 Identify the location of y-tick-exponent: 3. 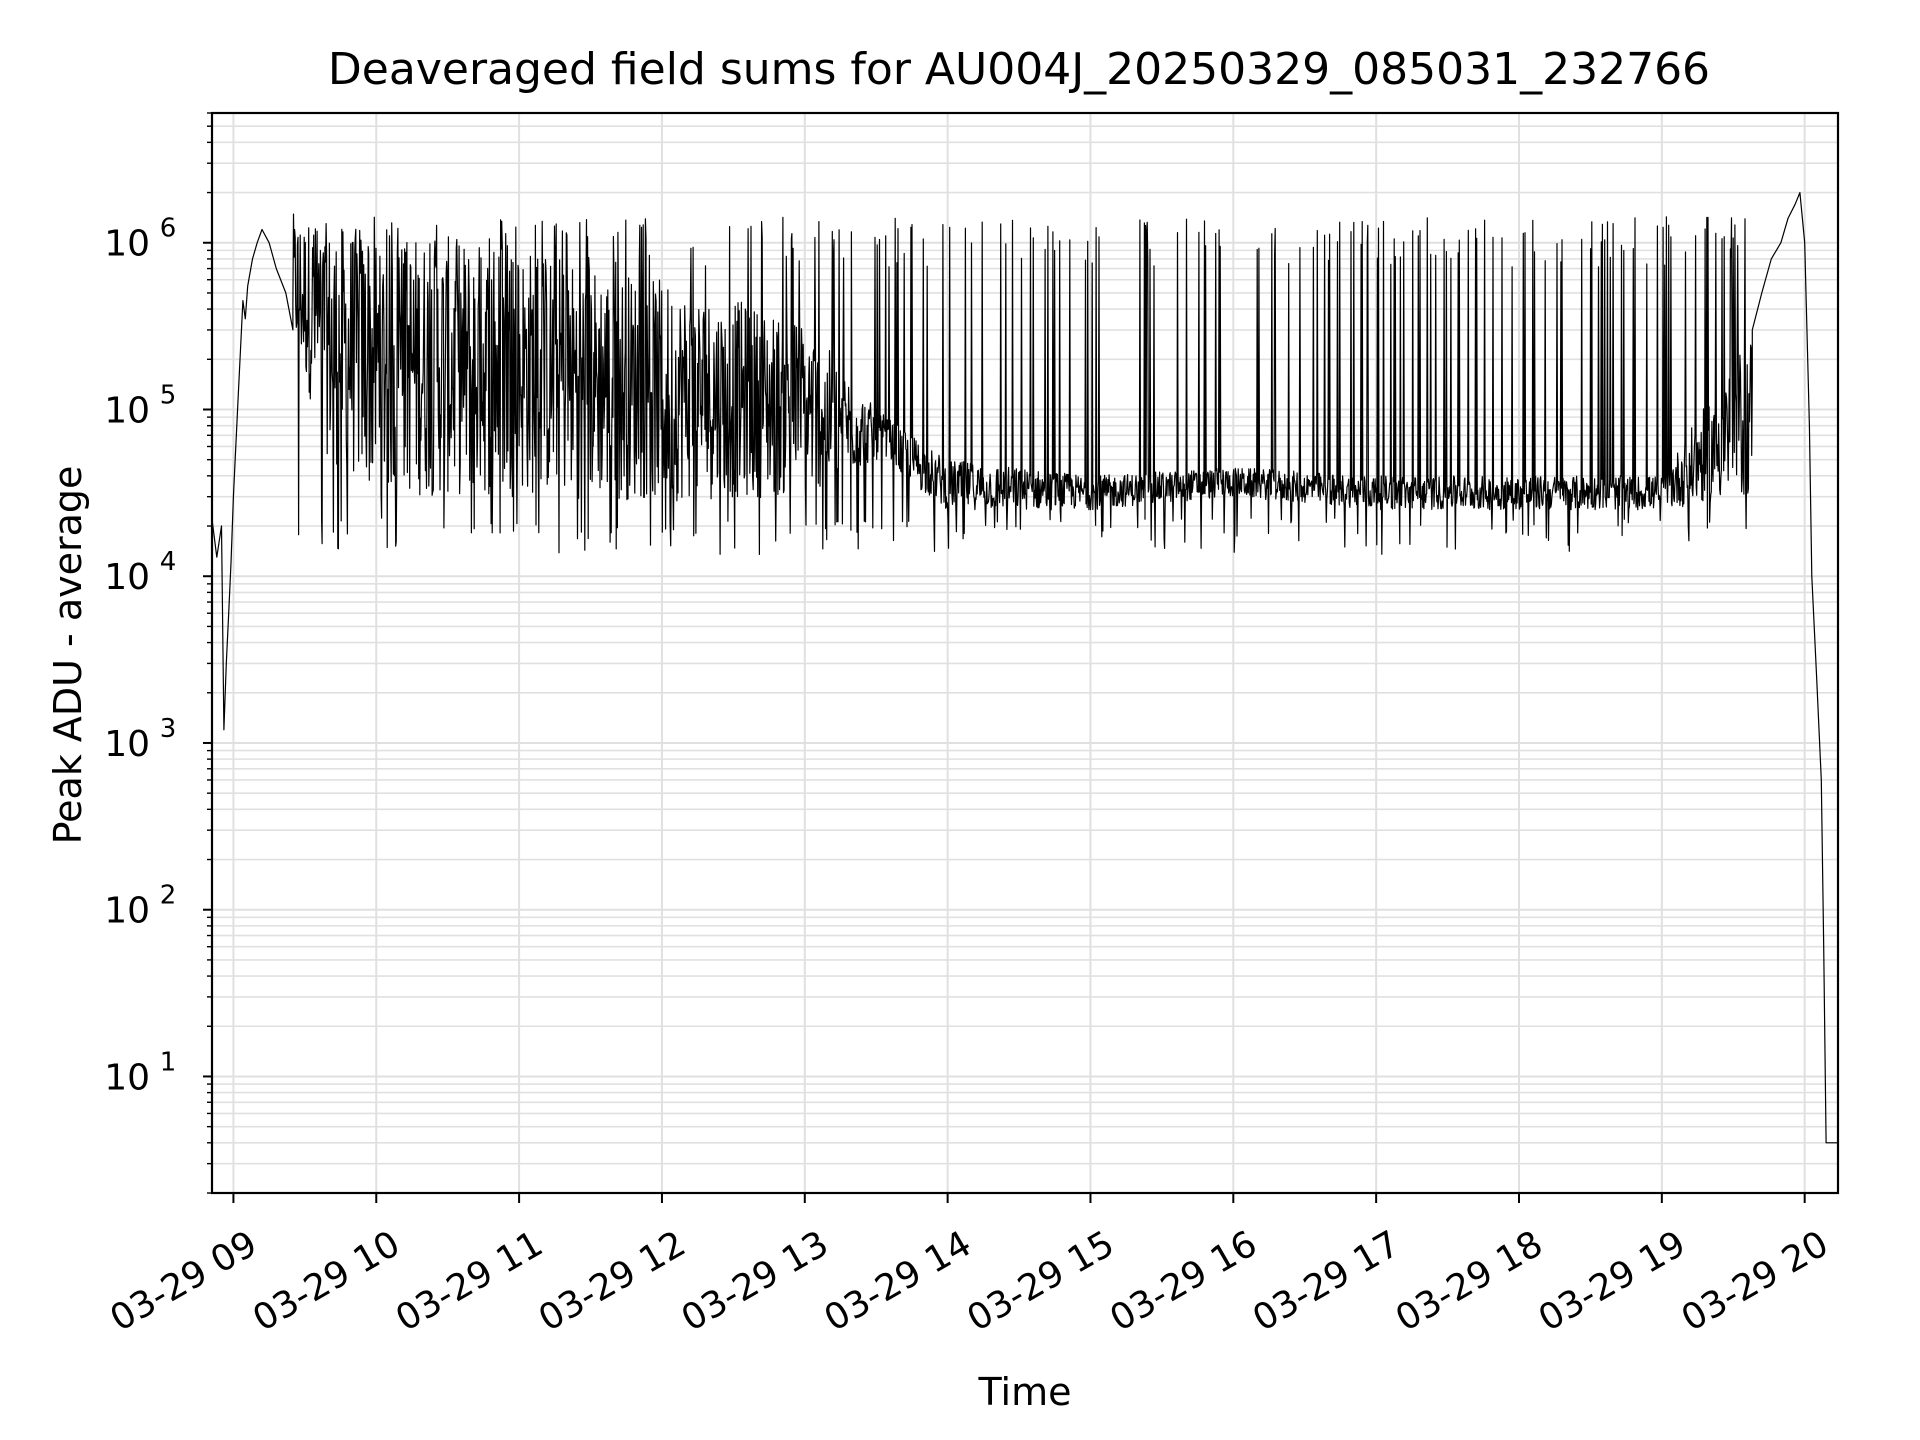
(168, 729).